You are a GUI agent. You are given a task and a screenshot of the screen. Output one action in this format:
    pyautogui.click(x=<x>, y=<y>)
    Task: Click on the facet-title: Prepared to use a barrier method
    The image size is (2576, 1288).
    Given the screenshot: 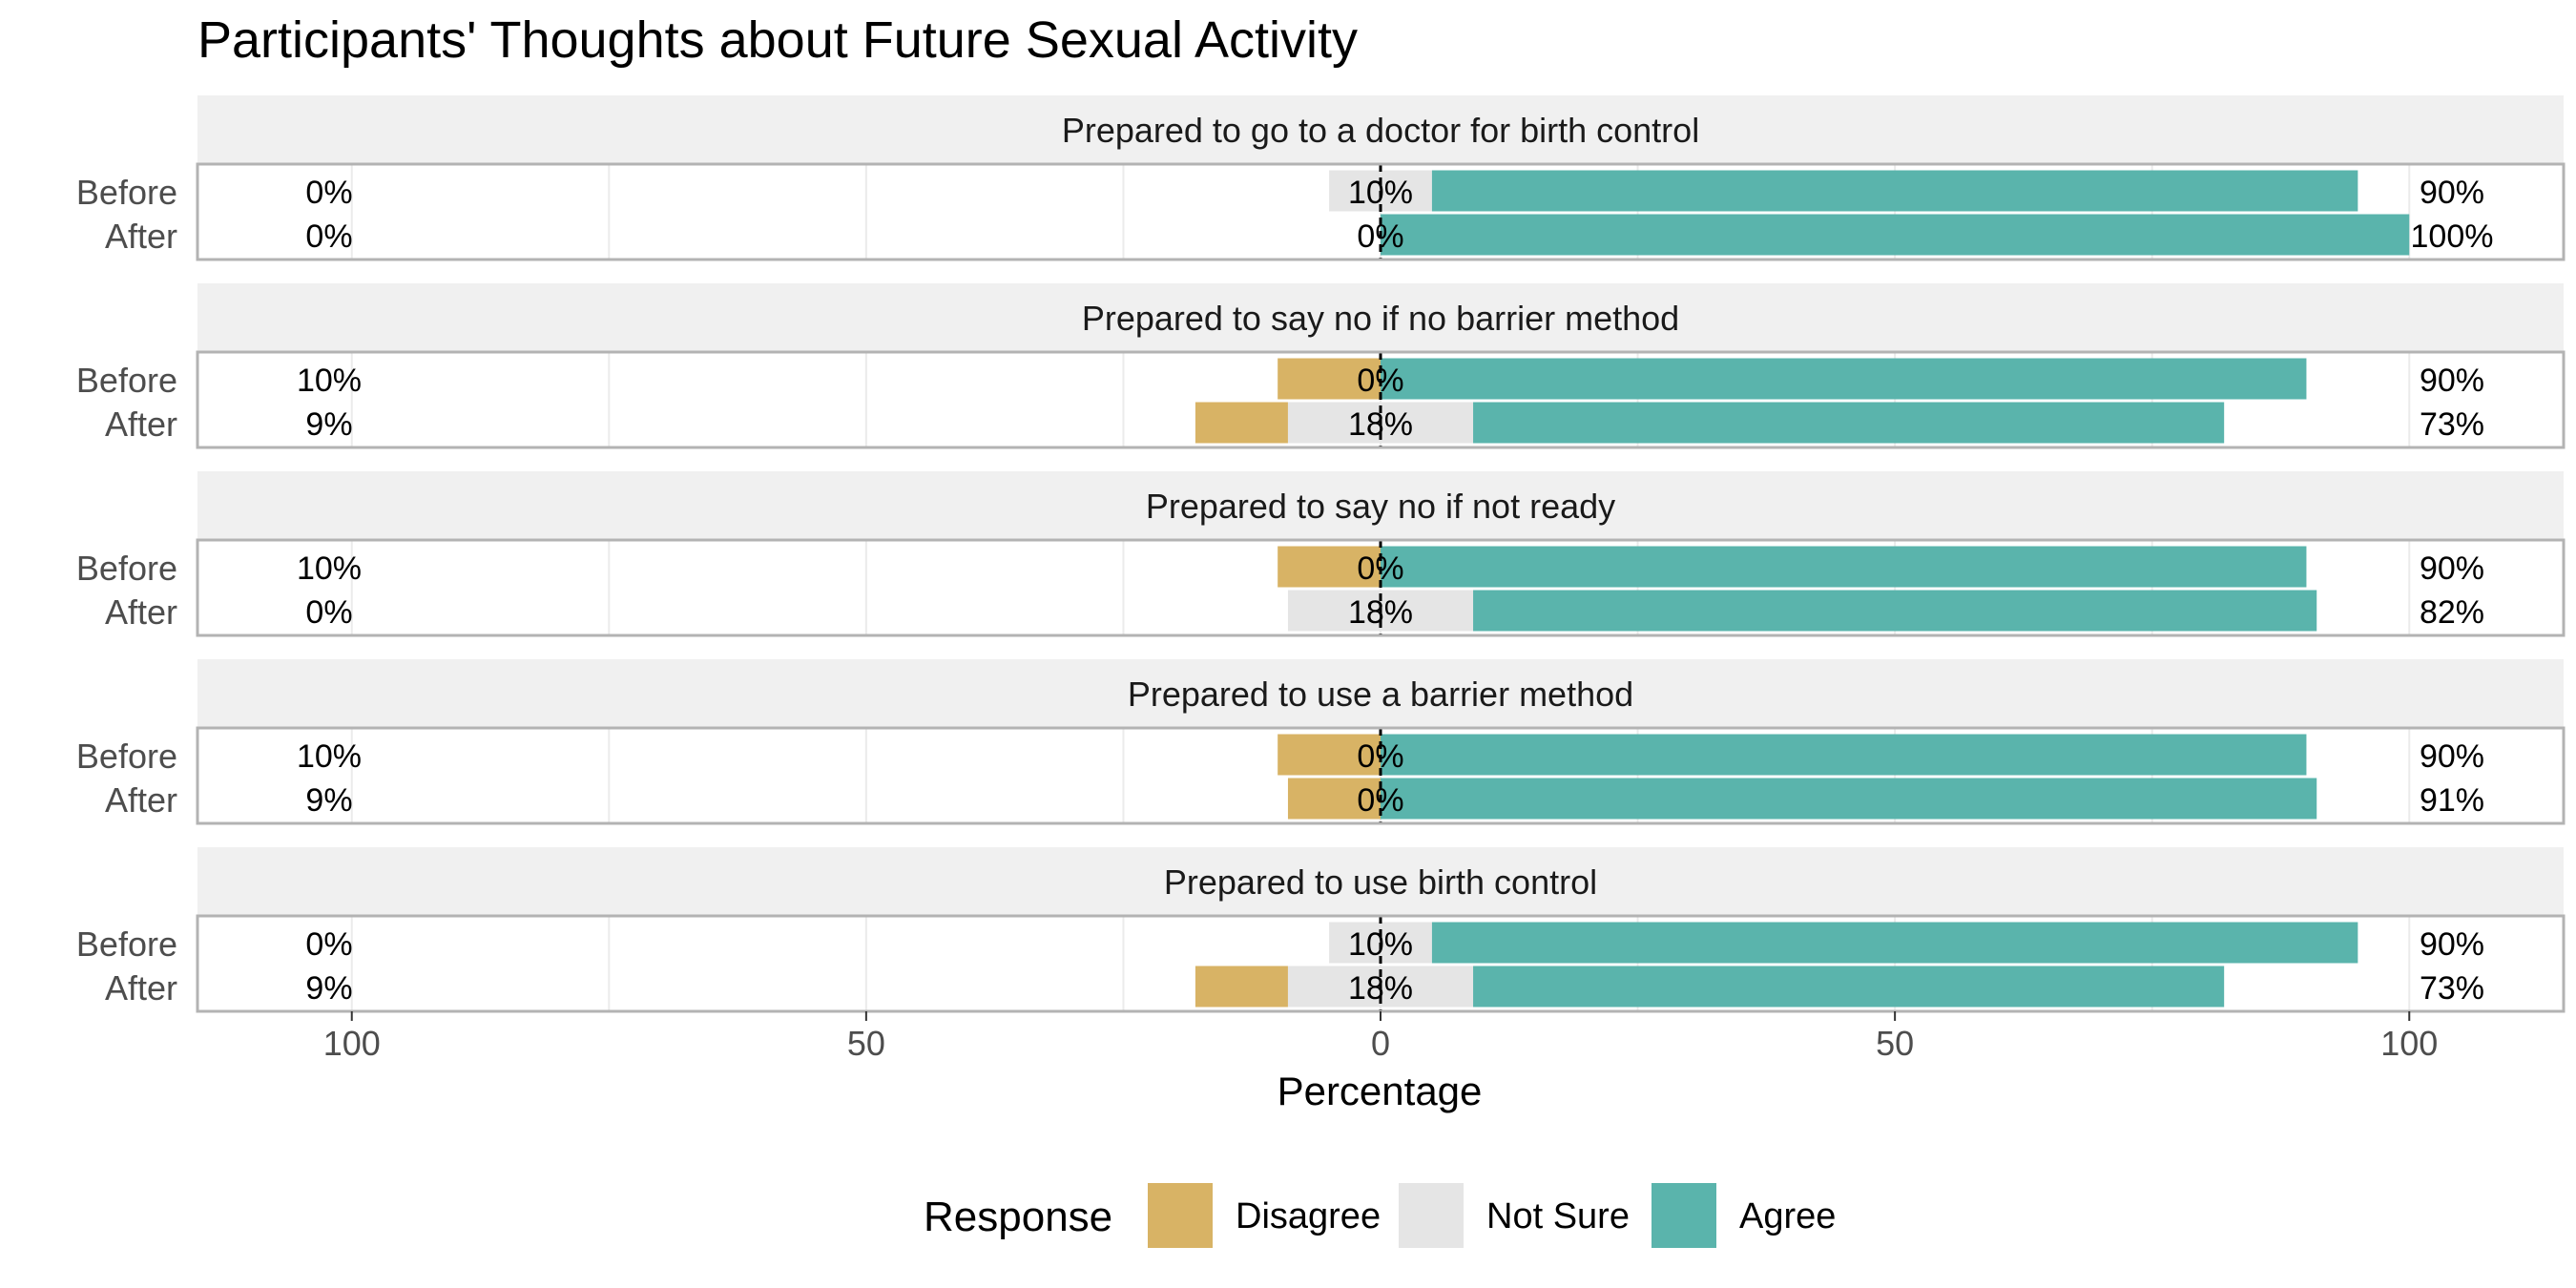 What is the action you would take?
    pyautogui.click(x=1380, y=694)
    